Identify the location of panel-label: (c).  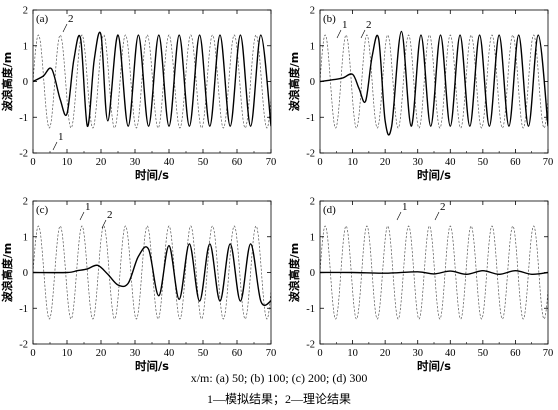
(42, 210).